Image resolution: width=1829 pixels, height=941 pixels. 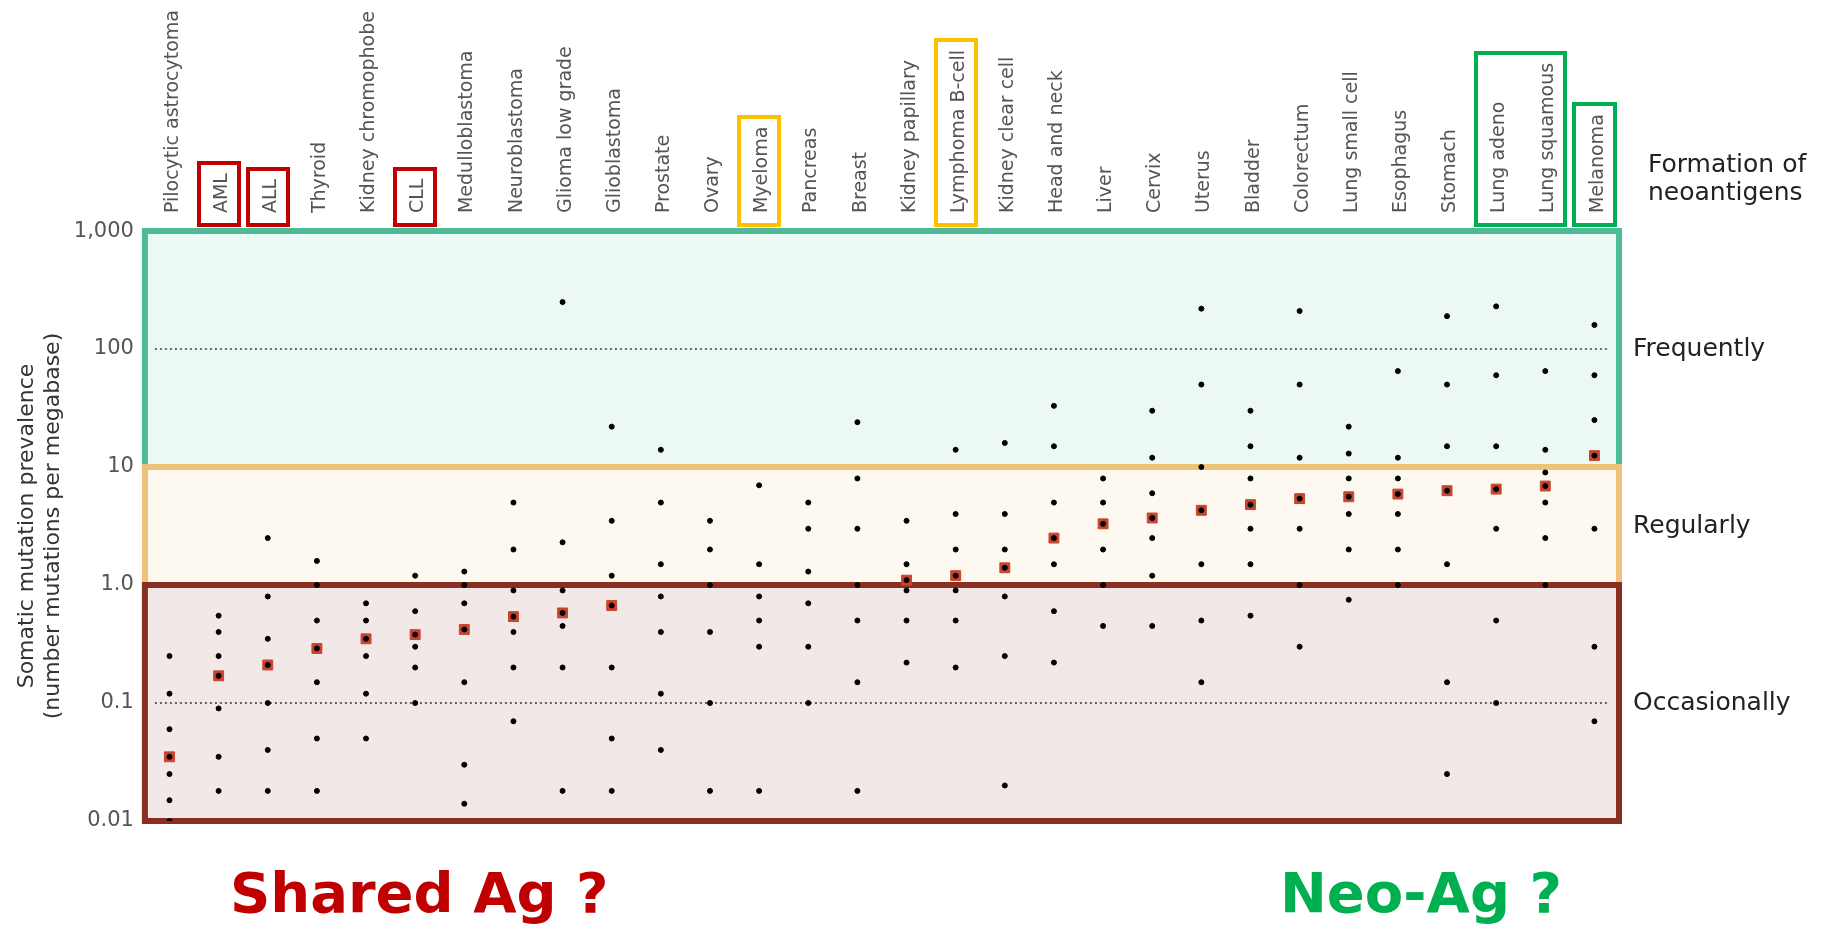 I want to click on x-tick-label: Liver, so click(x=1104, y=190).